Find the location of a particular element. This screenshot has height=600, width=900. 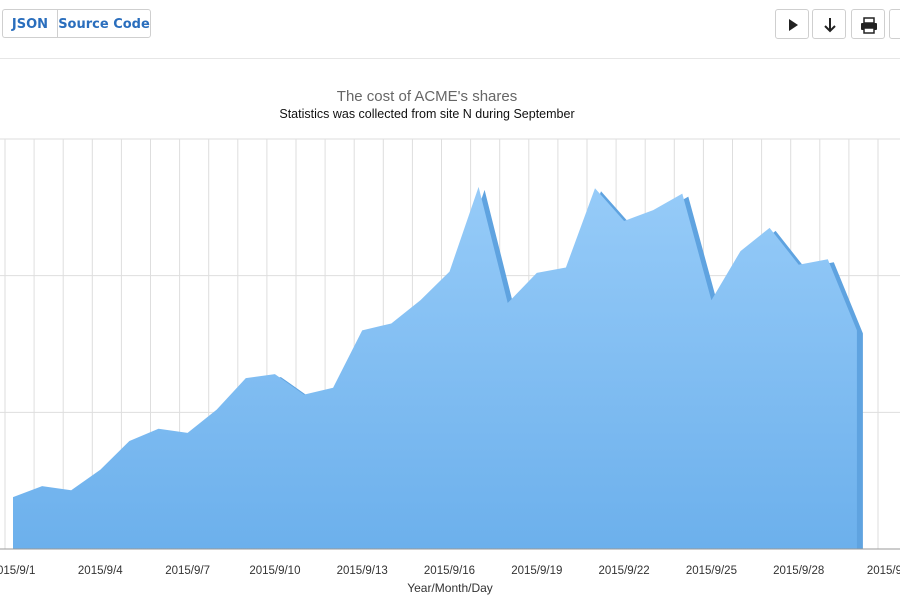

toolbar: JSON Source Code is located at coordinates (450, 29).